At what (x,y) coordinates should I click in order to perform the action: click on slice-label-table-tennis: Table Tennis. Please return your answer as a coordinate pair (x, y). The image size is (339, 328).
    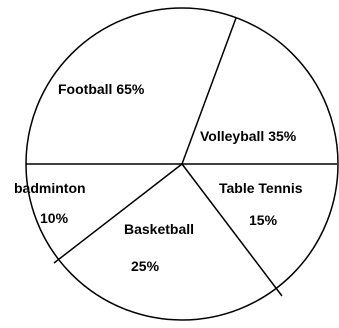
    Looking at the image, I should click on (261, 188).